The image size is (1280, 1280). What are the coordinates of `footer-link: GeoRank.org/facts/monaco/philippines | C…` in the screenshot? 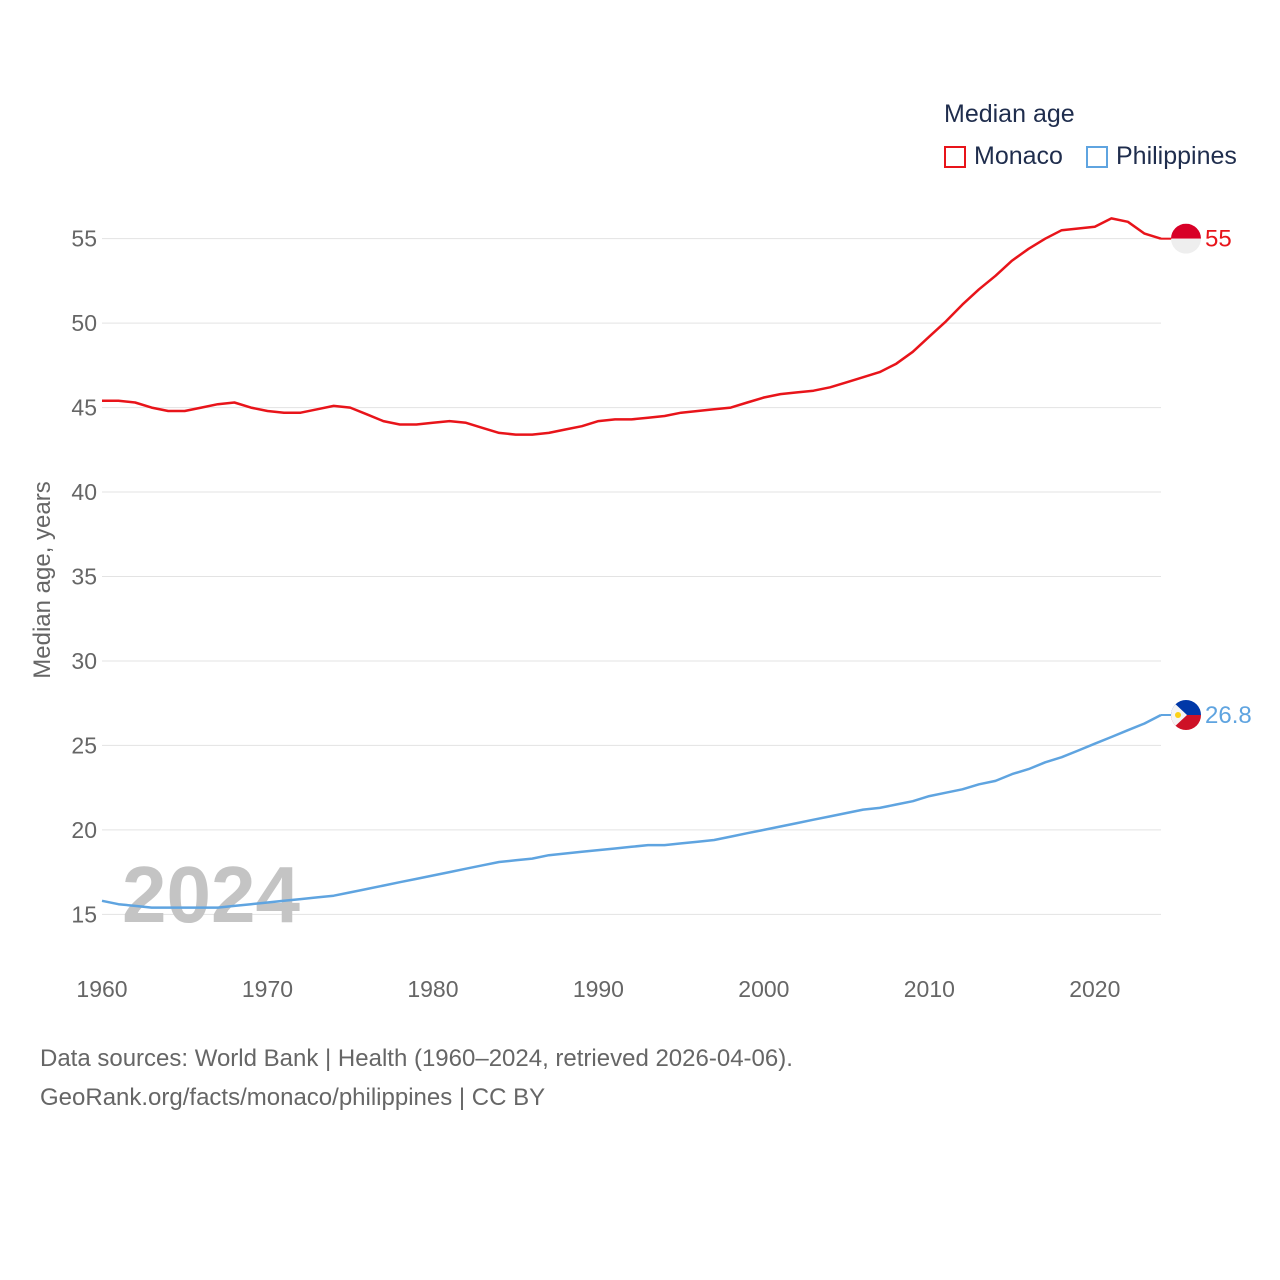 It's located at (293, 1097).